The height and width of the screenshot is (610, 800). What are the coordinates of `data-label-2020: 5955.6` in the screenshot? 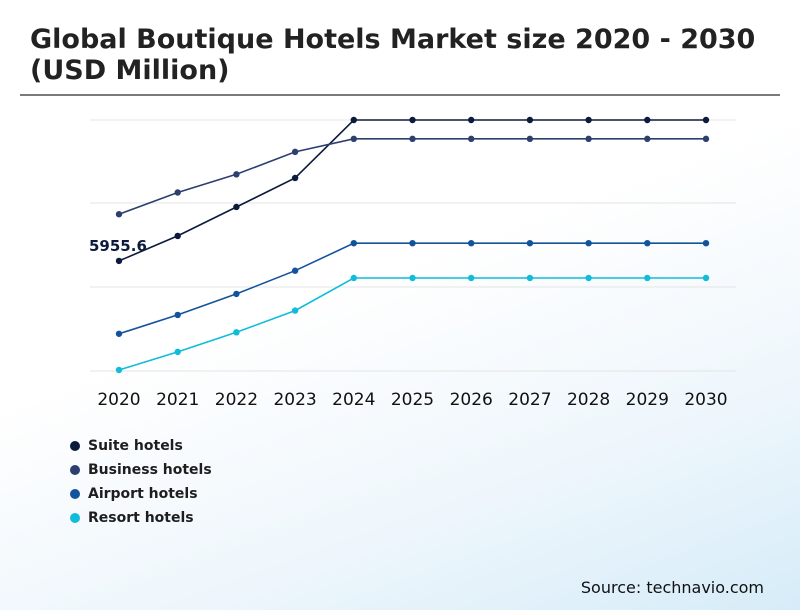 It's located at (118, 246).